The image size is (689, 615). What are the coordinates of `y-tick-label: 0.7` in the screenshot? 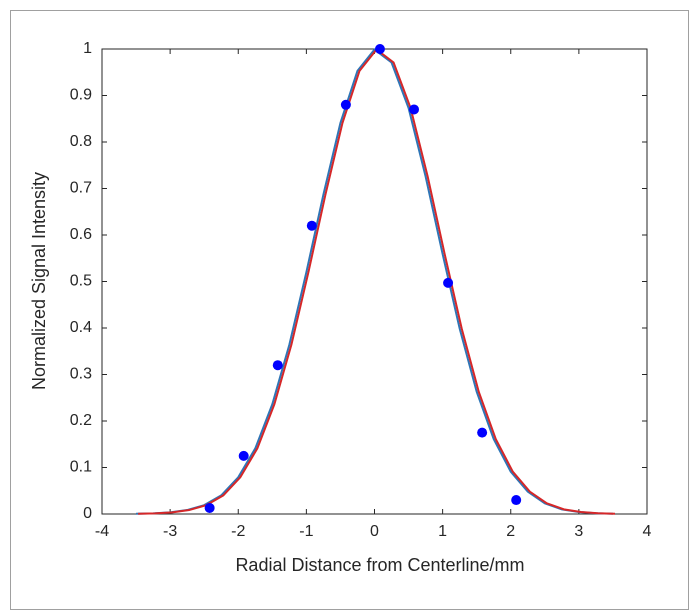 It's located at (81, 188).